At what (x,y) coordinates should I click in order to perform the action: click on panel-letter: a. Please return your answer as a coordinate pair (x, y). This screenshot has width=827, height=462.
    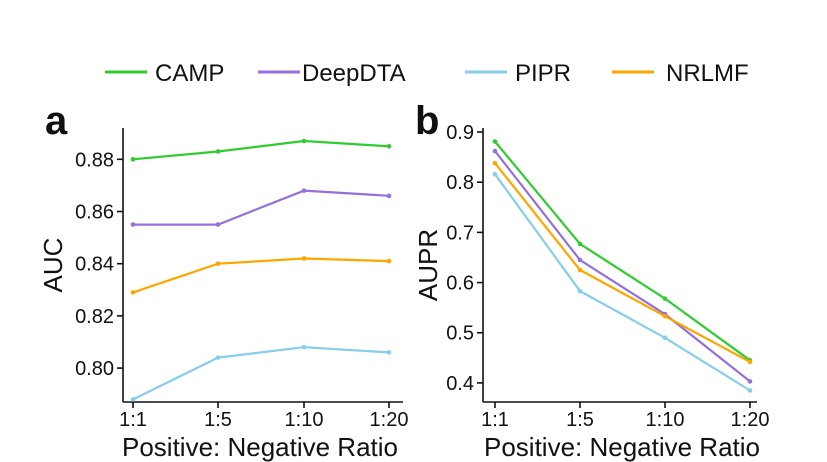
    Looking at the image, I should click on (56, 121).